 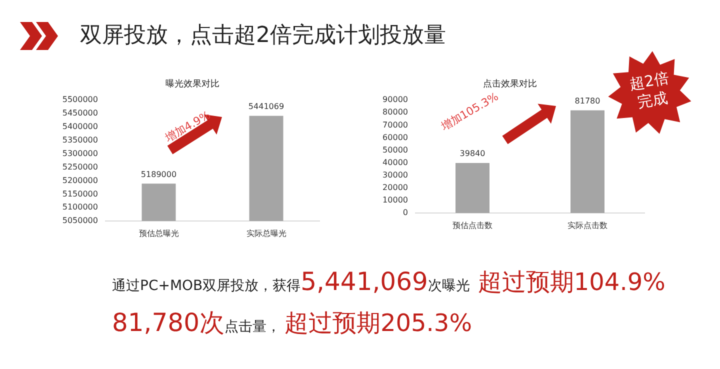 What do you see at coordinates (80, 153) in the screenshot?
I see `y-tick-label: 5300000` at bounding box center [80, 153].